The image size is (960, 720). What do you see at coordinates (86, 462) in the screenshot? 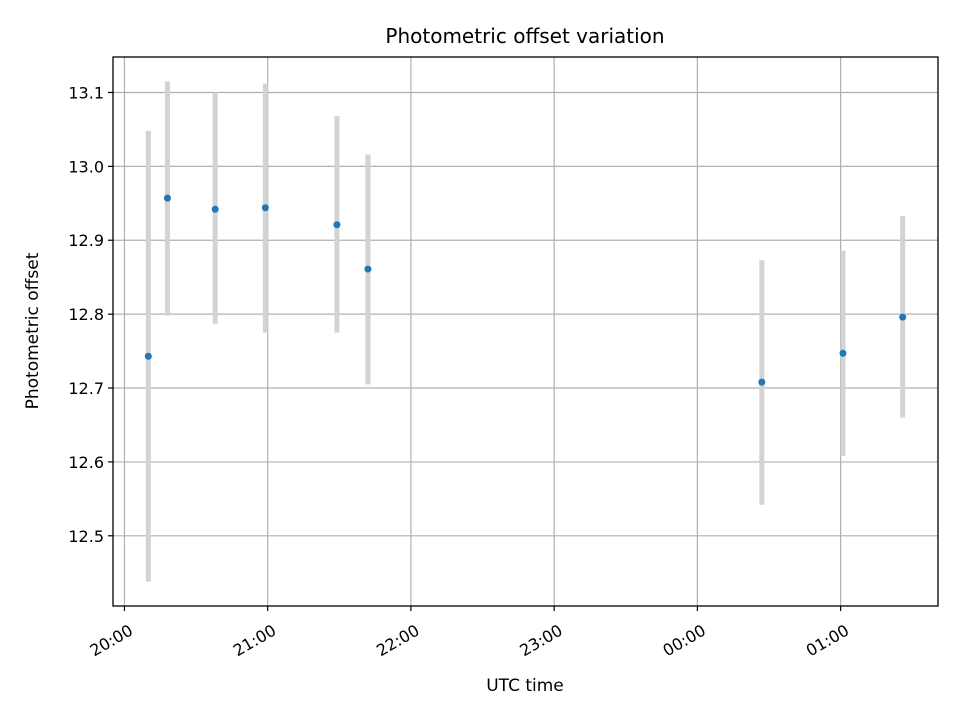
I see `y-tick-label: 12.6` at bounding box center [86, 462].